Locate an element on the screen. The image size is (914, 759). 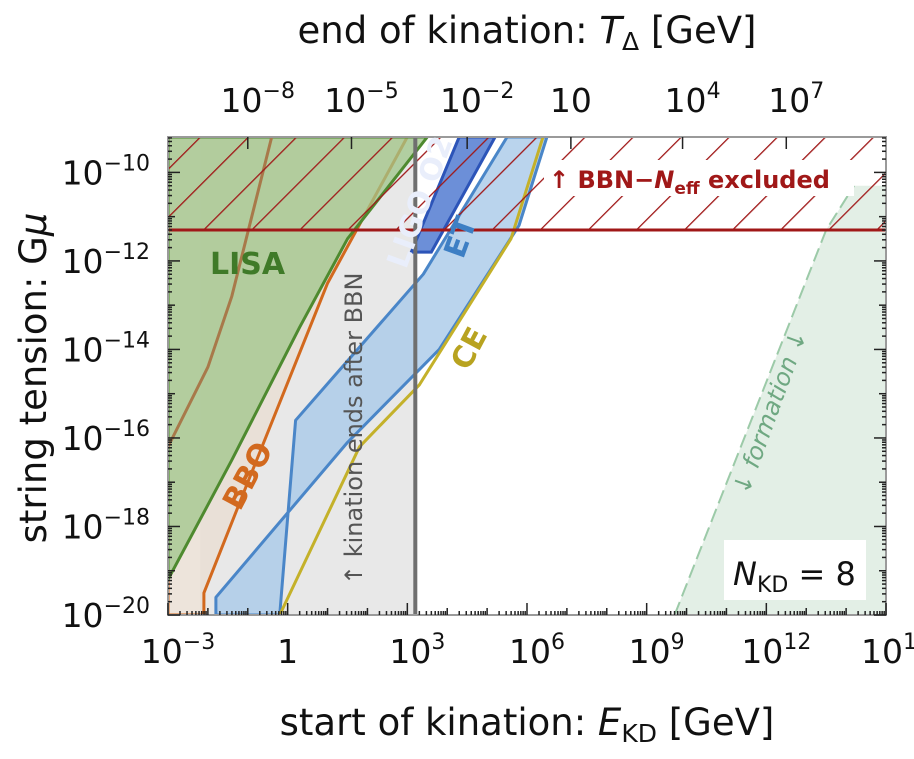
y-axis-title: string tension: Gμ is located at coordinates (33, 378).